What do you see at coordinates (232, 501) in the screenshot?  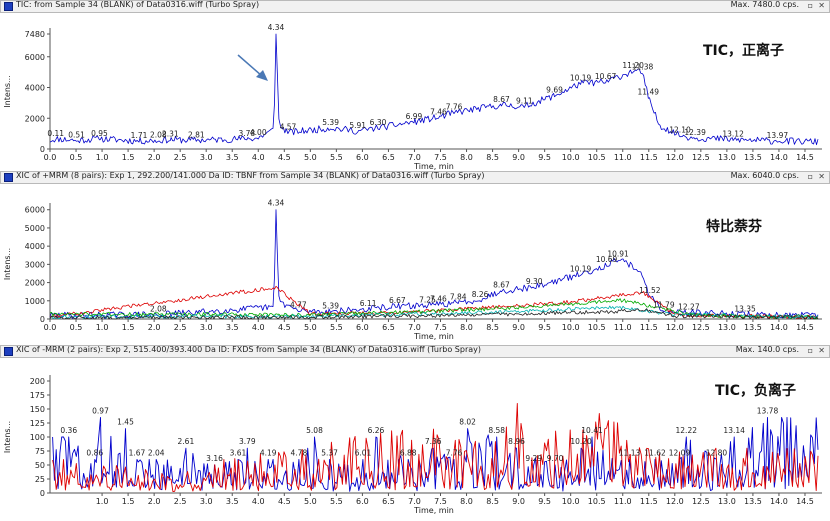 I see `x-tick-label: 3.5` at bounding box center [232, 501].